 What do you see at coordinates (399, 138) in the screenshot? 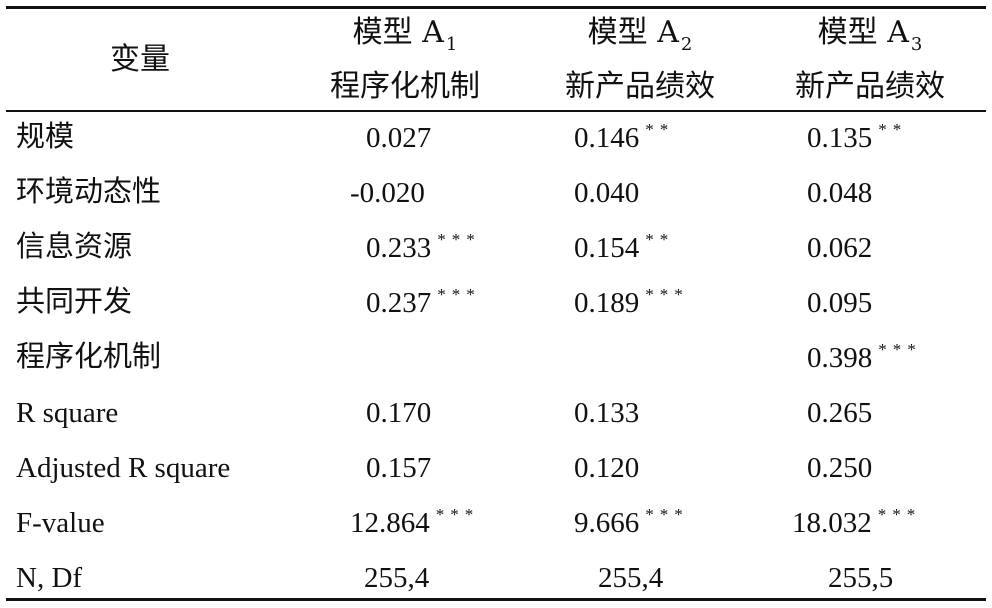
I see `cell-a1: 0.027` at bounding box center [399, 138].